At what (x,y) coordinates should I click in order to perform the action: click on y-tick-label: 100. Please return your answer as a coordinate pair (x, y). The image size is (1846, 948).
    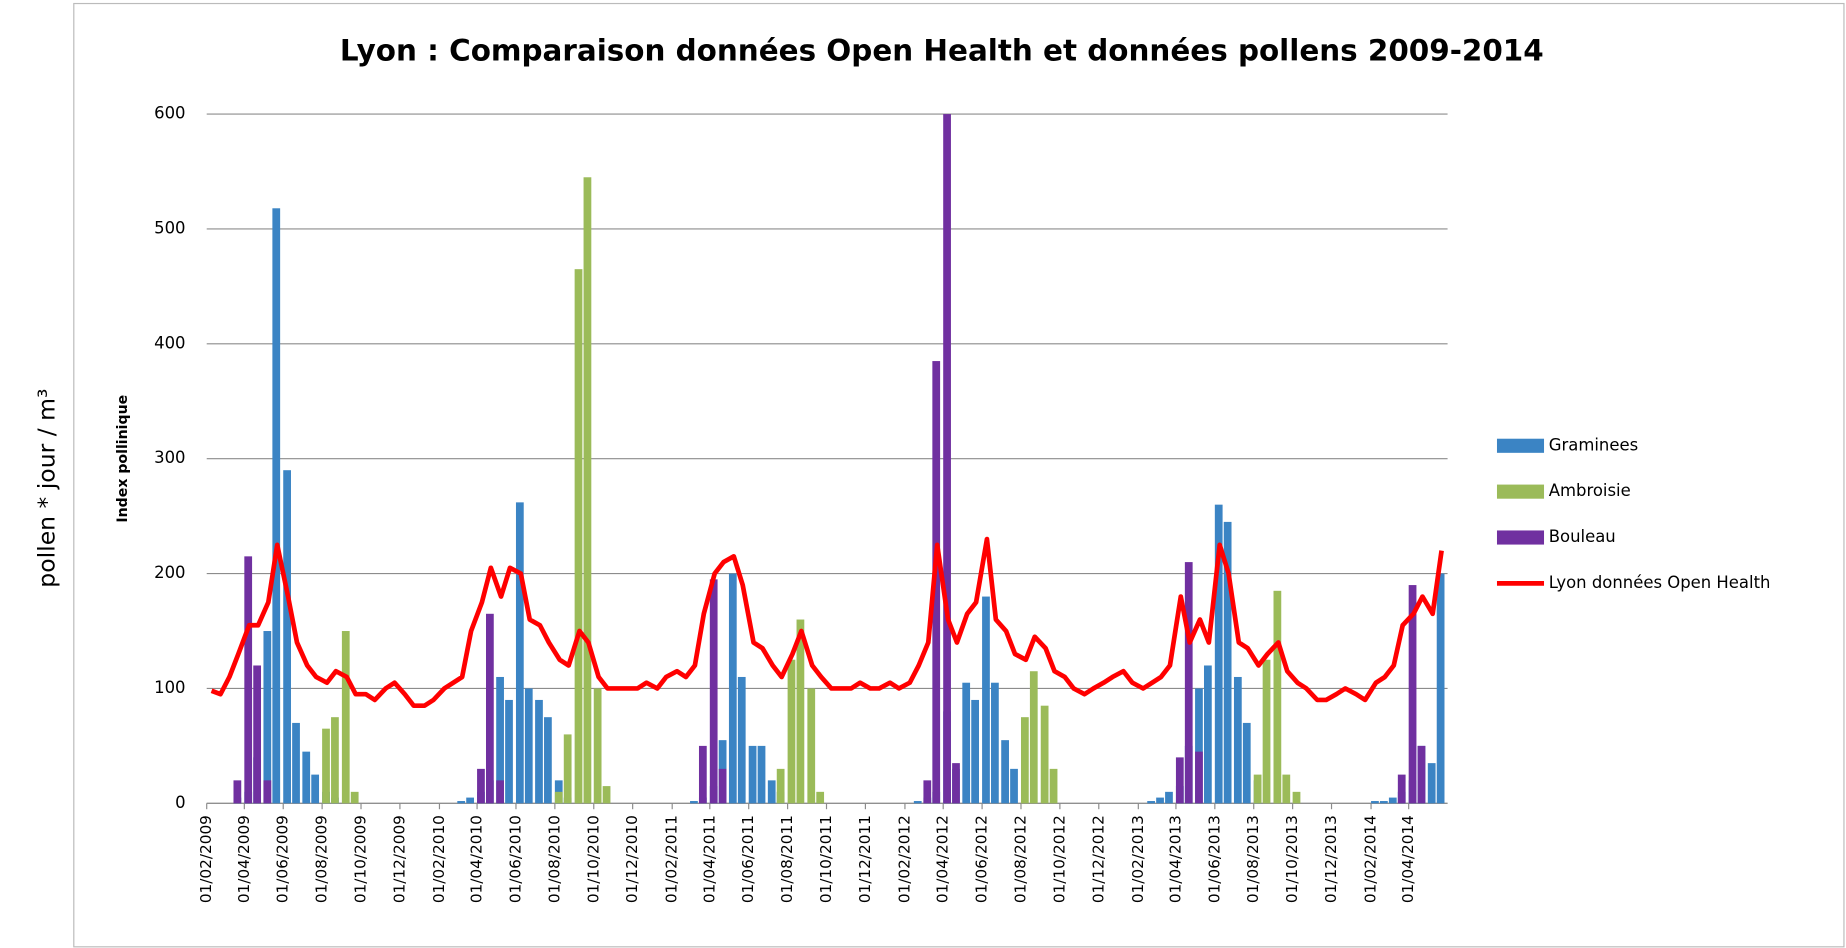
    Looking at the image, I should click on (169, 687).